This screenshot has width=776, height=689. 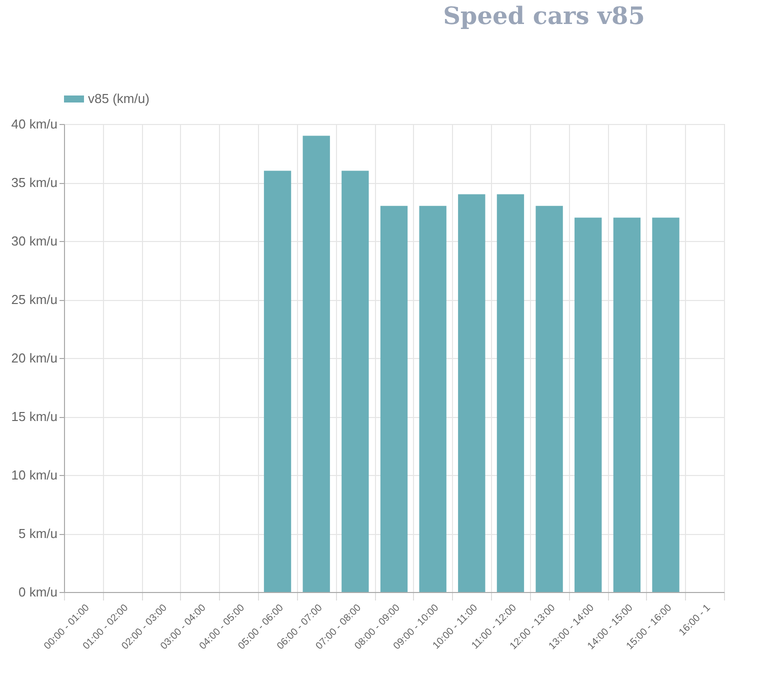 What do you see at coordinates (119, 98) in the screenshot?
I see `legend-label: v85 (km/u)` at bounding box center [119, 98].